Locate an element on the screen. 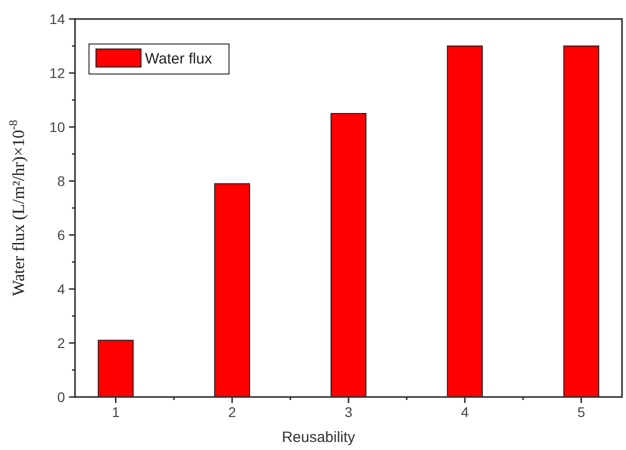 The width and height of the screenshot is (626, 450). x-tick-label: 4 is located at coordinates (464, 412).